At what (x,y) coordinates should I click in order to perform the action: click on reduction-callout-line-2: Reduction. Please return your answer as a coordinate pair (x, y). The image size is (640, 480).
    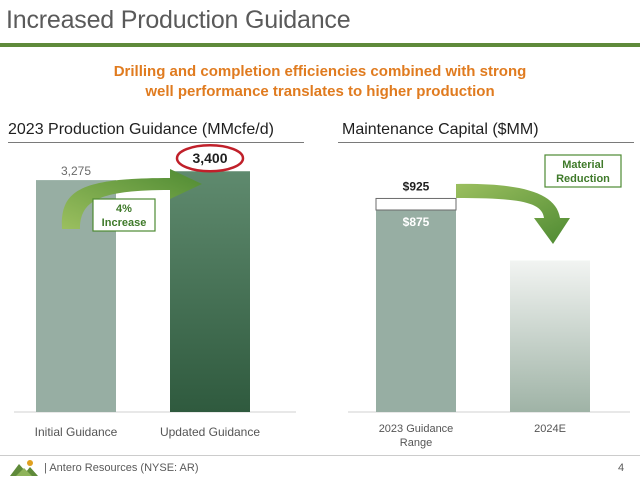
    Looking at the image, I should click on (583, 179).